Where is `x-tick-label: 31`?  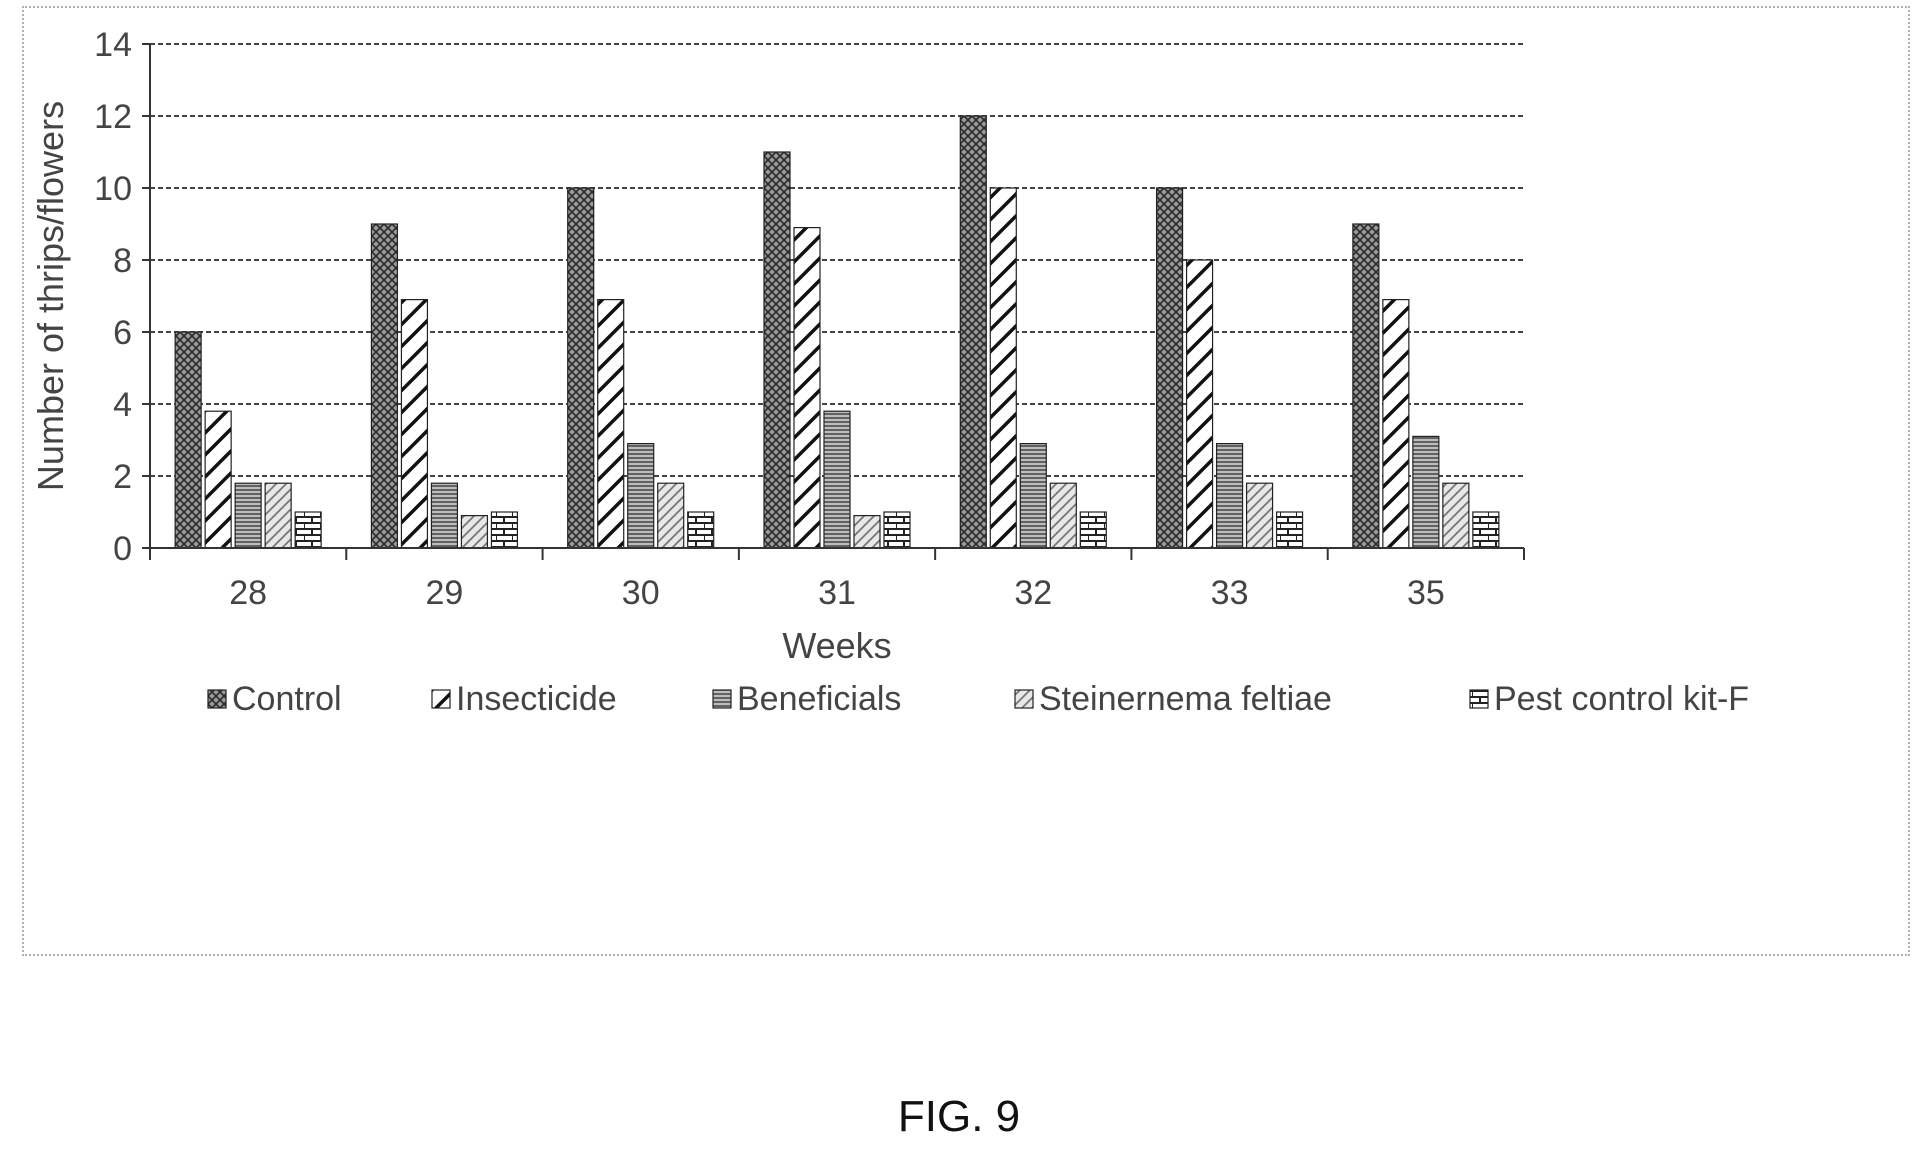 x-tick-label: 31 is located at coordinates (837, 593).